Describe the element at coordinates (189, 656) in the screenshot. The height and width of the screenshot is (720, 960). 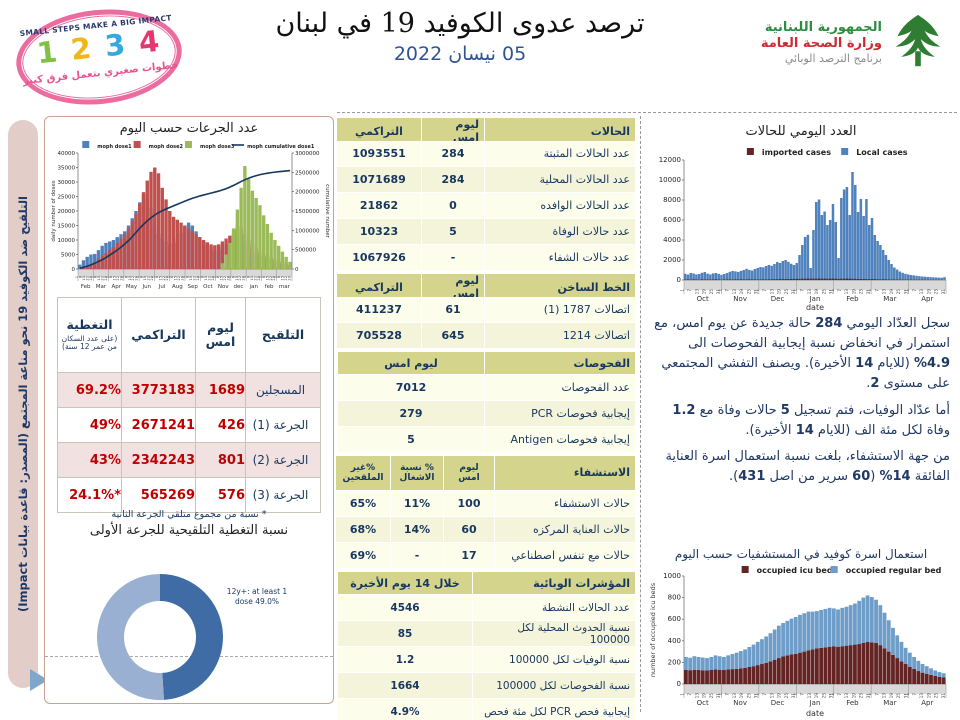
I see `left-dashed-divider` at that location.